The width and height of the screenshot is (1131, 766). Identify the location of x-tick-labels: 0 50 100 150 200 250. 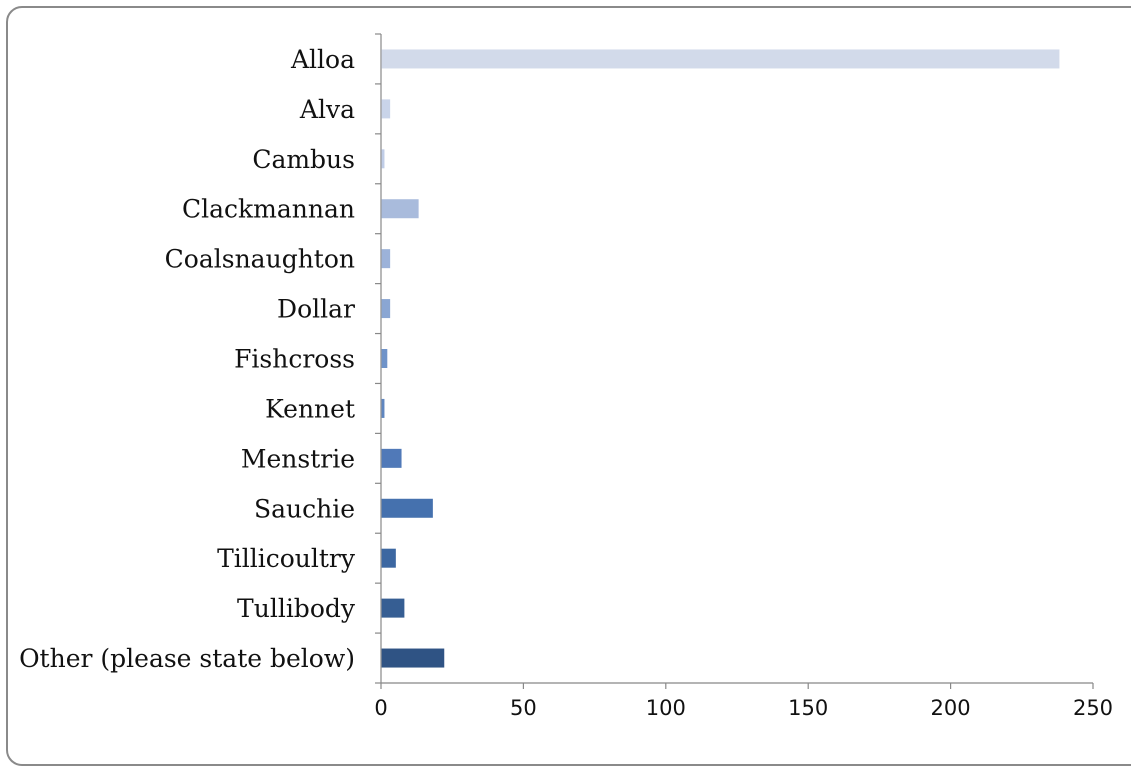
(743, 708).